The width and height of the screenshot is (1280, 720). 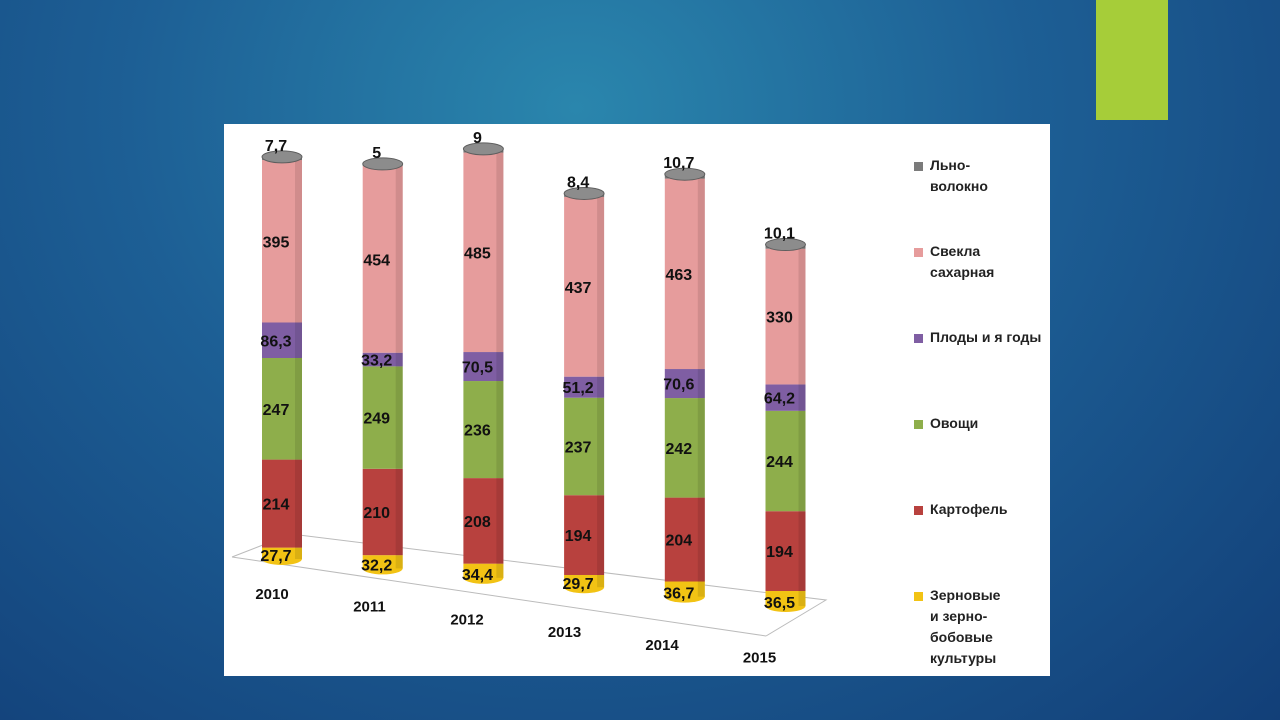 What do you see at coordinates (376, 565) in the screenshot?
I see `data-label-2011-series-0: 32,2` at bounding box center [376, 565].